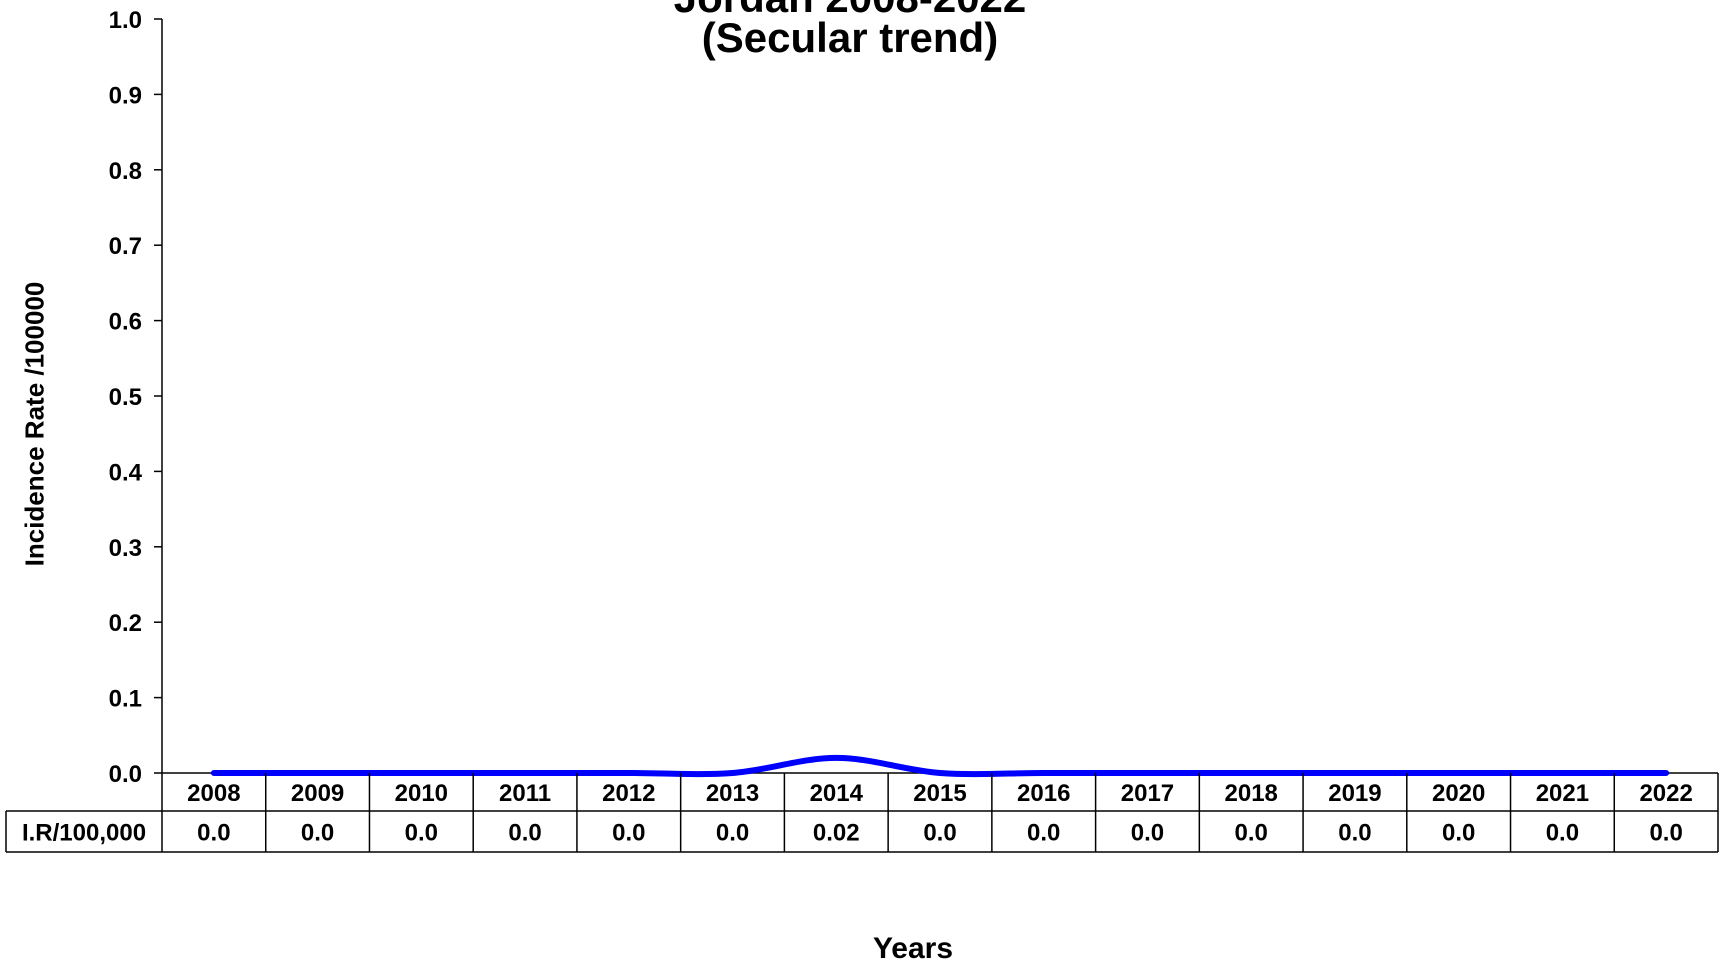 The width and height of the screenshot is (1720, 971). I want to click on x-tick-label: 2013, so click(732, 793).